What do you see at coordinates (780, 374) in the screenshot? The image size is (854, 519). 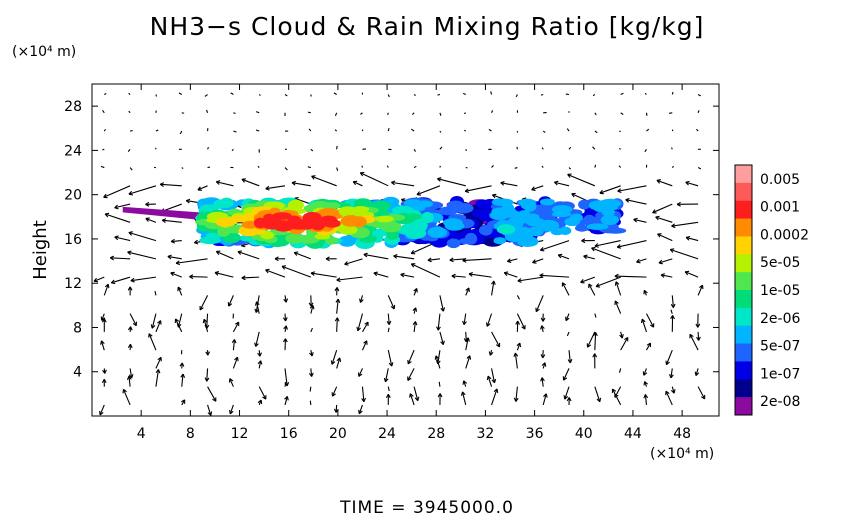 I see `colorbar-label: 1e-07` at bounding box center [780, 374].